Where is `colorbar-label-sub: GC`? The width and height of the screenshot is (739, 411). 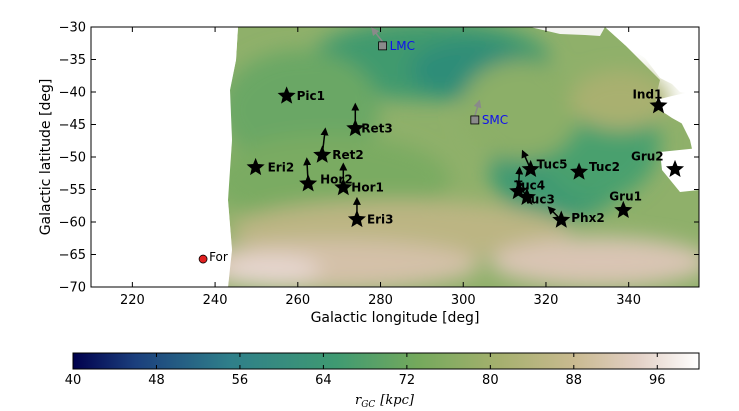 colorbar-label-sub: GC is located at coordinates (368, 405).